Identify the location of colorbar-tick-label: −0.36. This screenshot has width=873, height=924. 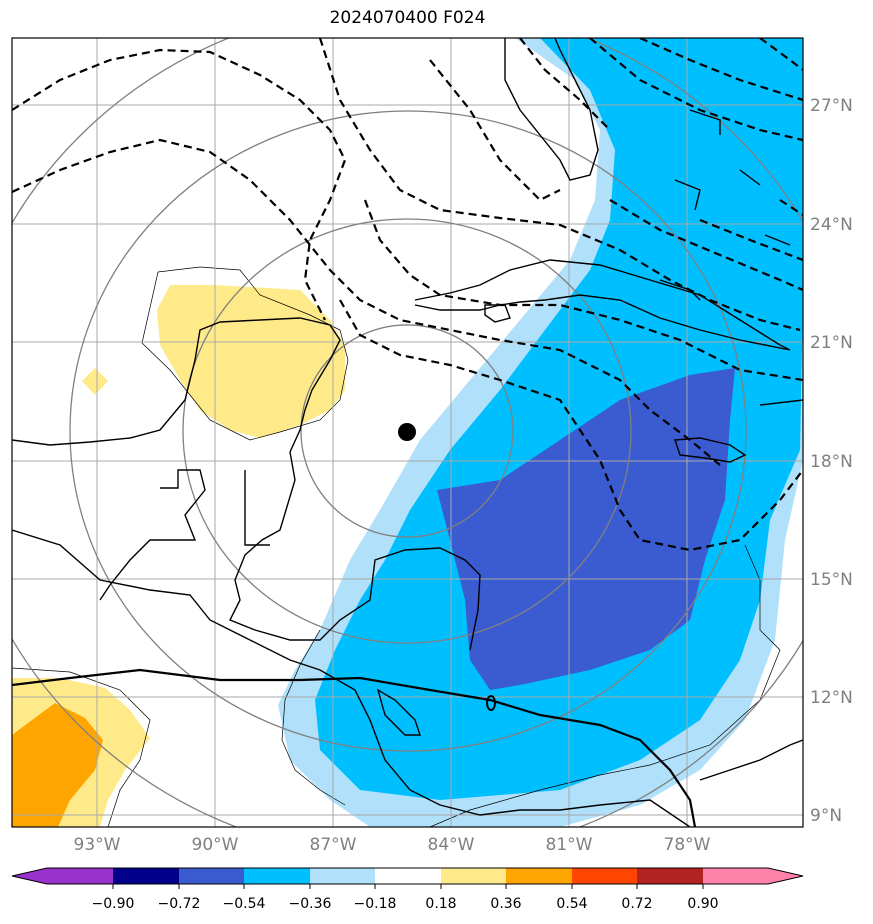
(310, 904).